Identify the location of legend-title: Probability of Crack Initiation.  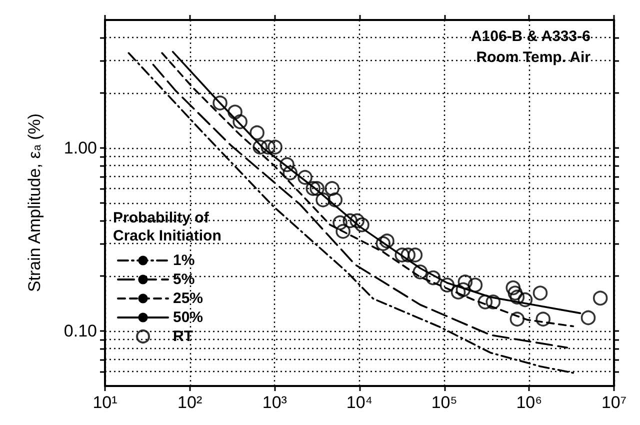
(167, 227).